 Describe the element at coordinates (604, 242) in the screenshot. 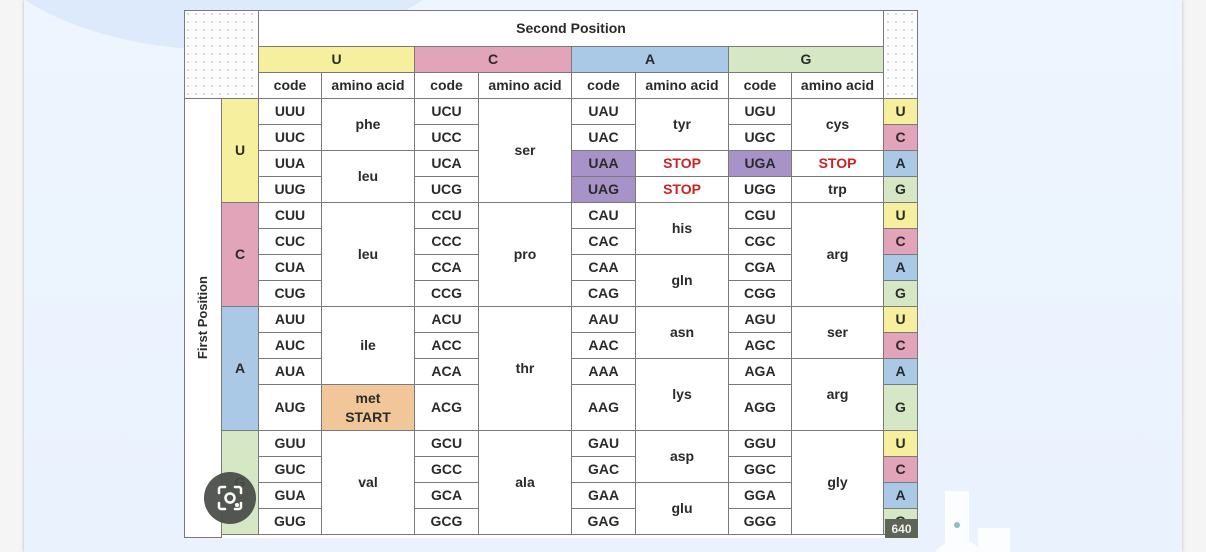

I see `codon-cell: CAC` at that location.